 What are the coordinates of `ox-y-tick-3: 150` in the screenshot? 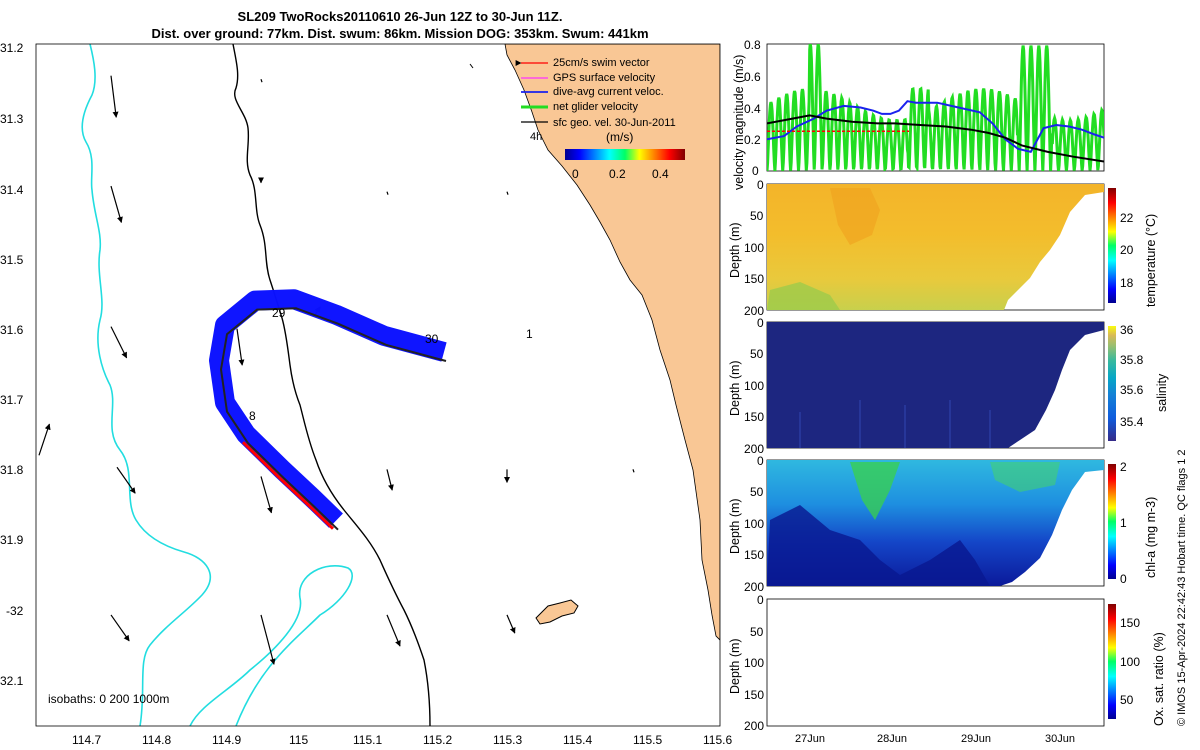 It's located at (754, 695).